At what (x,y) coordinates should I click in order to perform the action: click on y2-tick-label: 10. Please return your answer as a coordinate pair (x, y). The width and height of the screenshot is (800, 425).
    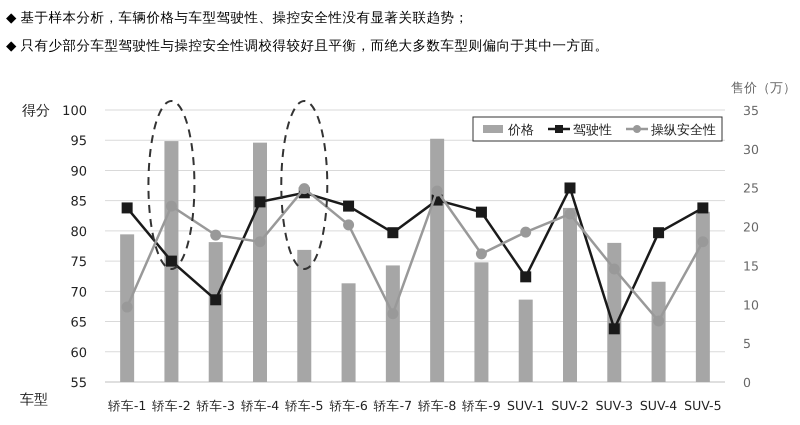
    Looking at the image, I should click on (751, 304).